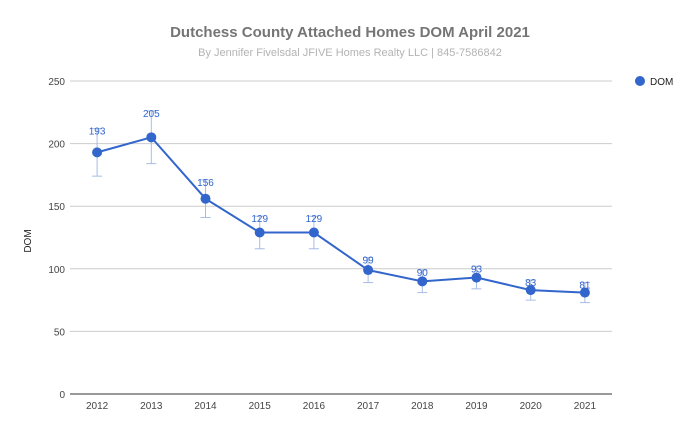 The height and width of the screenshot is (433, 700). Describe the element at coordinates (314, 406) in the screenshot. I see `x-tick-label: 2016` at that location.